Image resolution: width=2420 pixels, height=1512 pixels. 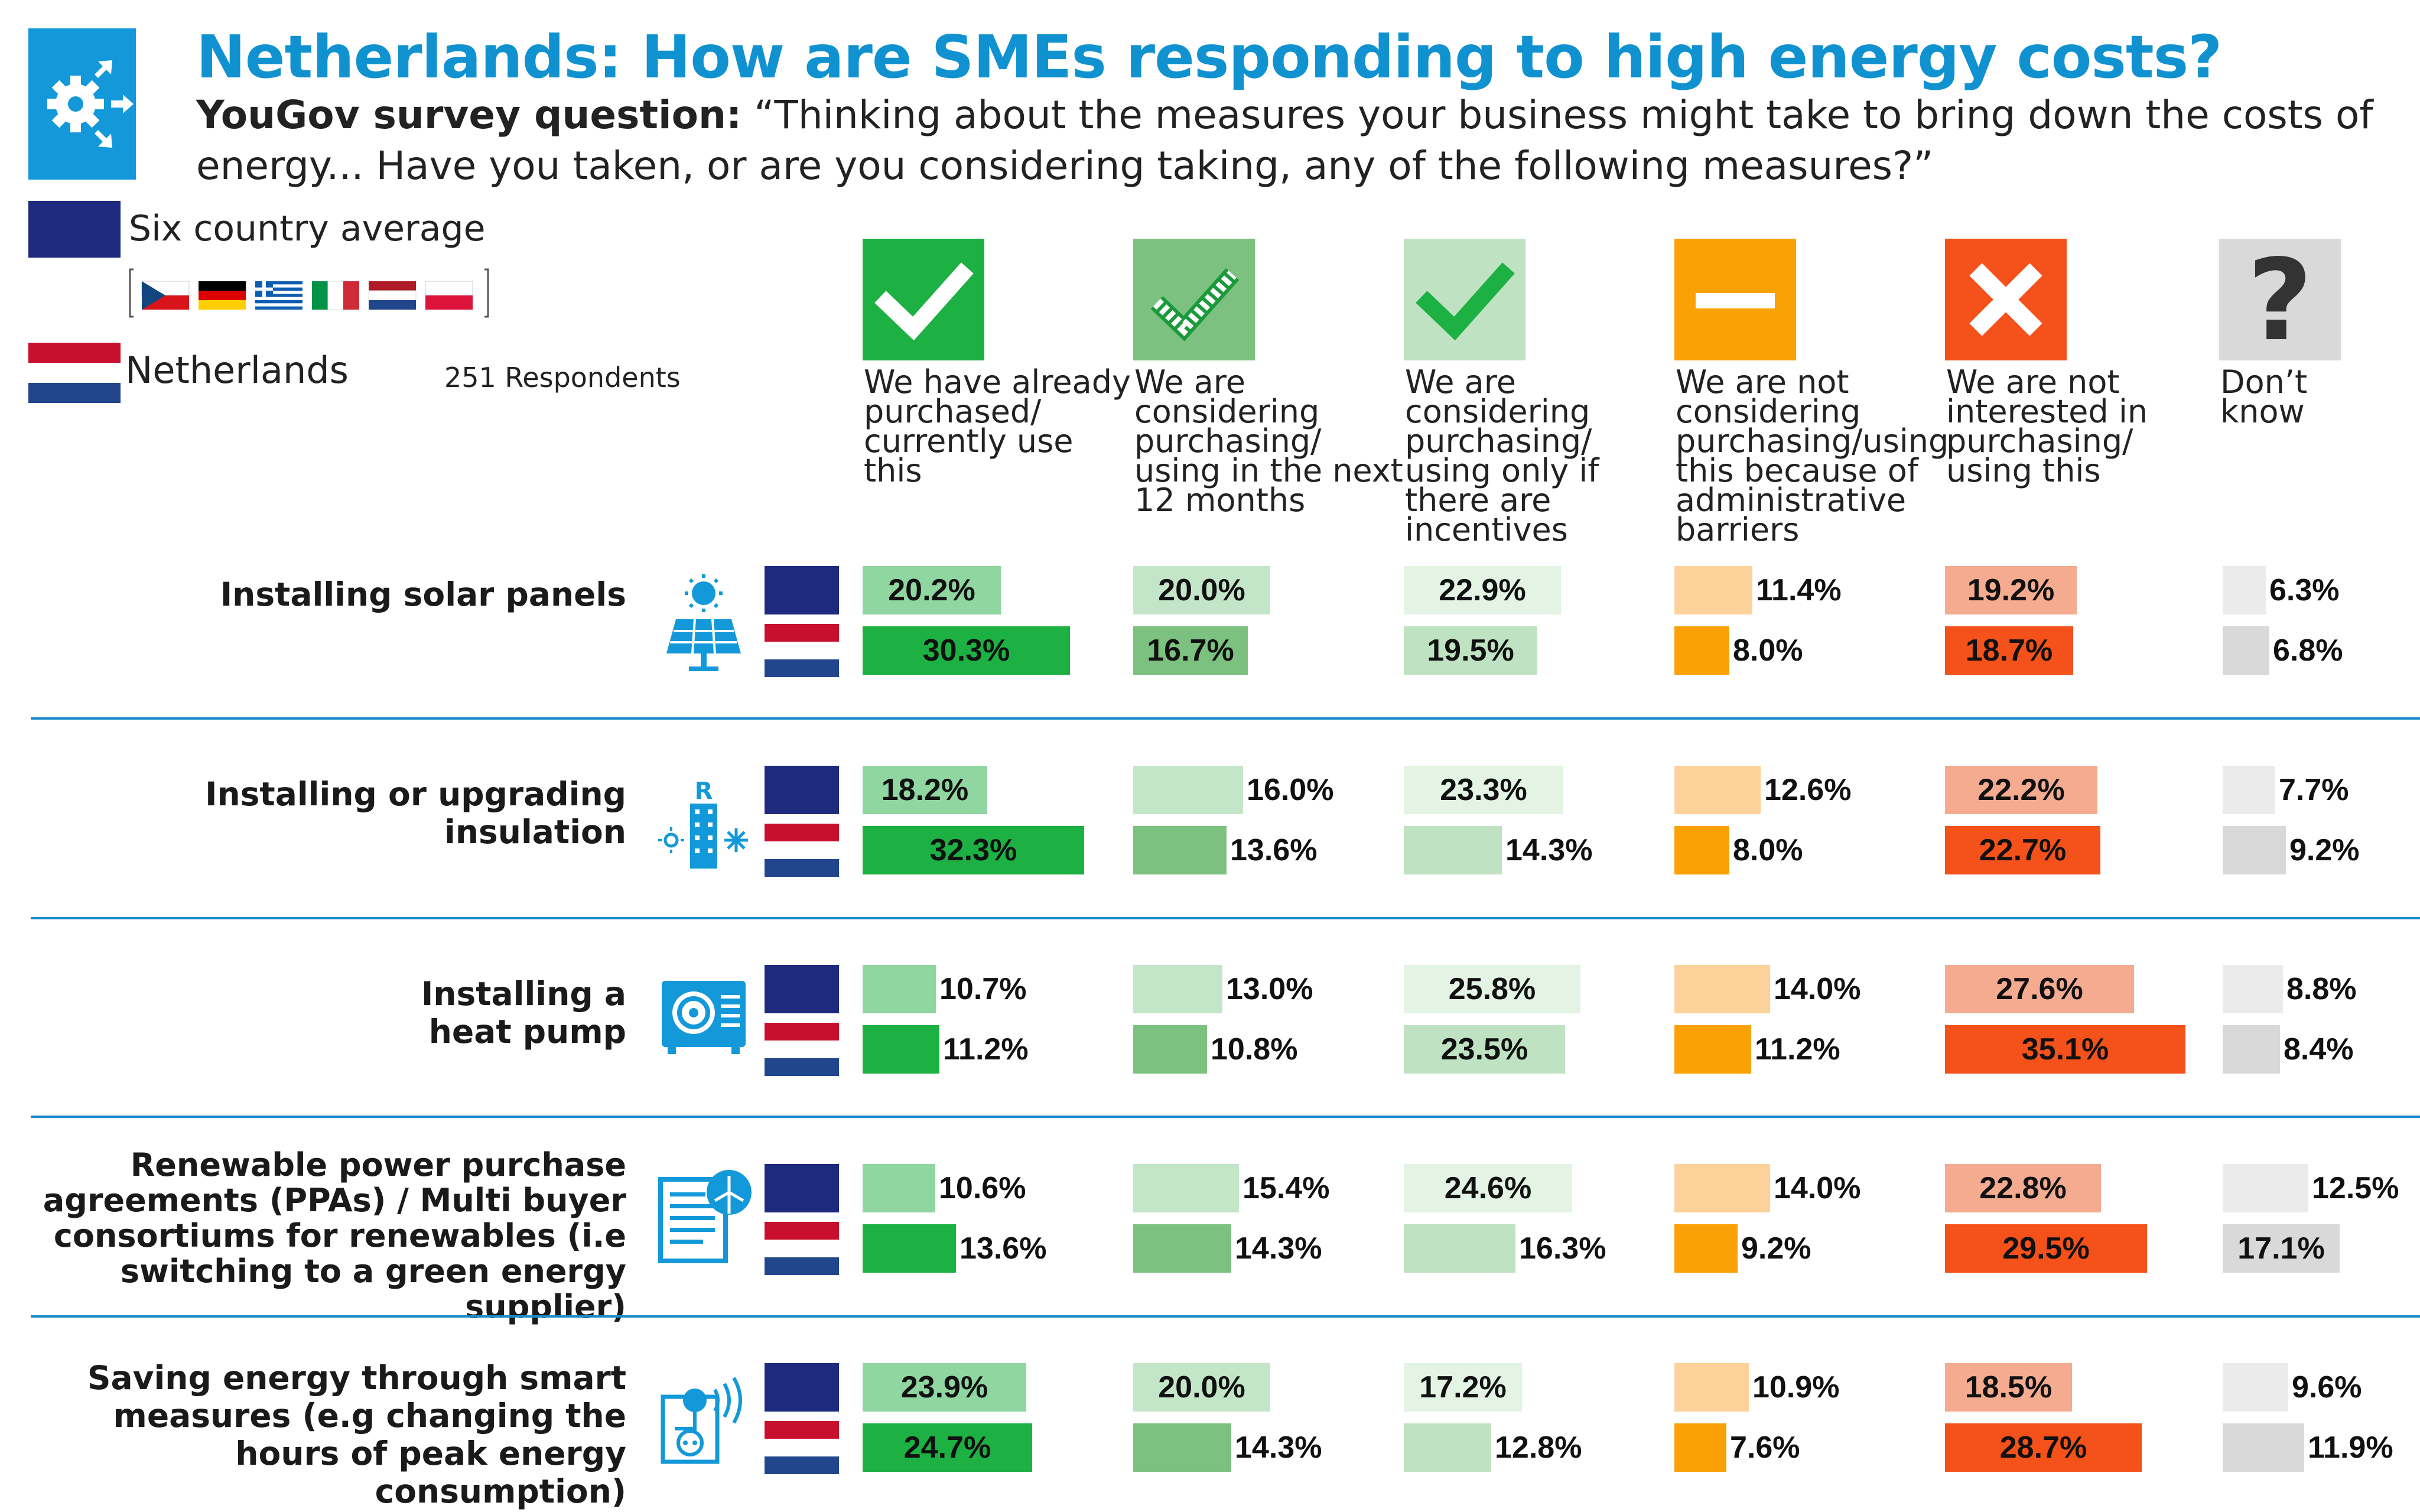 I want to click on question-icon: ?, so click(x=2280, y=300).